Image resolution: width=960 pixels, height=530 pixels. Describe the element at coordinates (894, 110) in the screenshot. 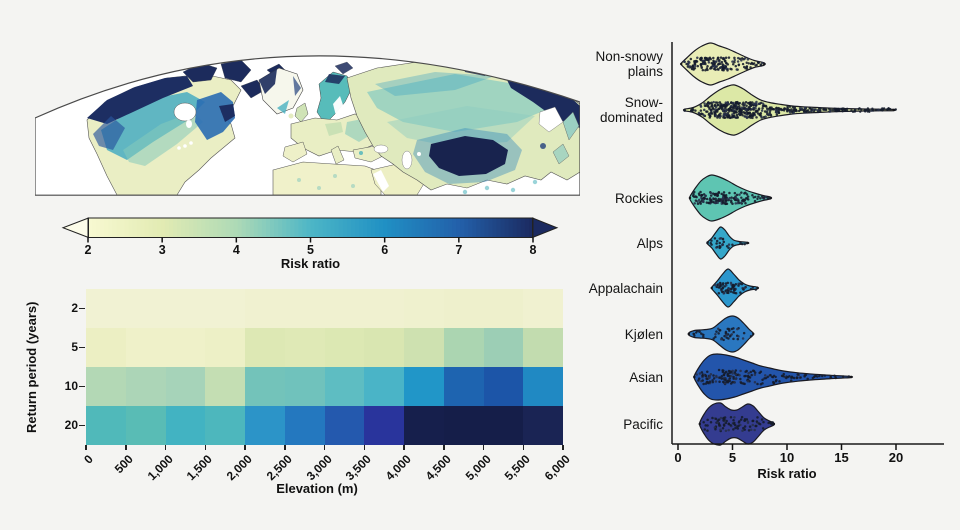

I see `violin-max-cap` at that location.